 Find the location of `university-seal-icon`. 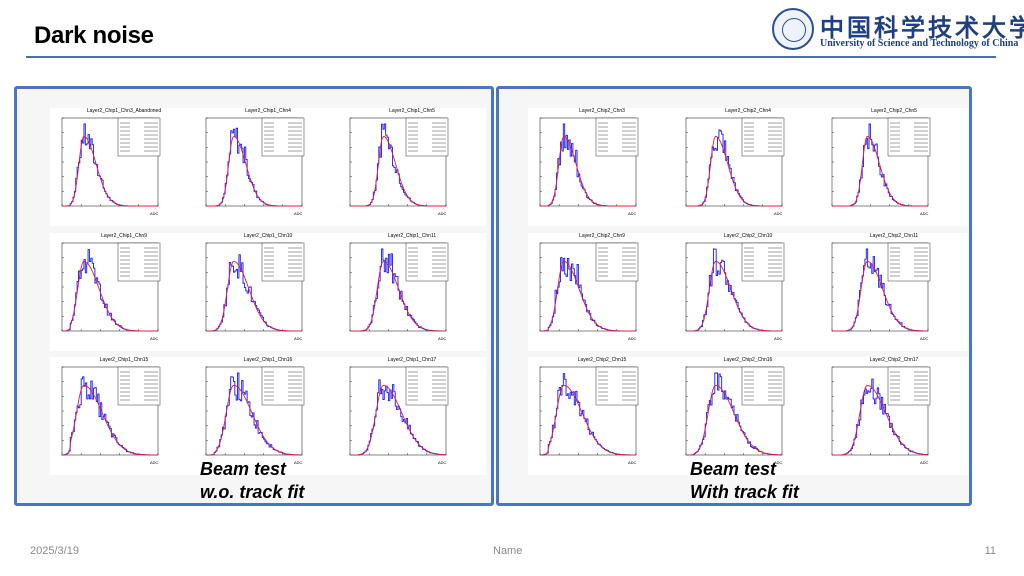

university-seal-icon is located at coordinates (793, 29).